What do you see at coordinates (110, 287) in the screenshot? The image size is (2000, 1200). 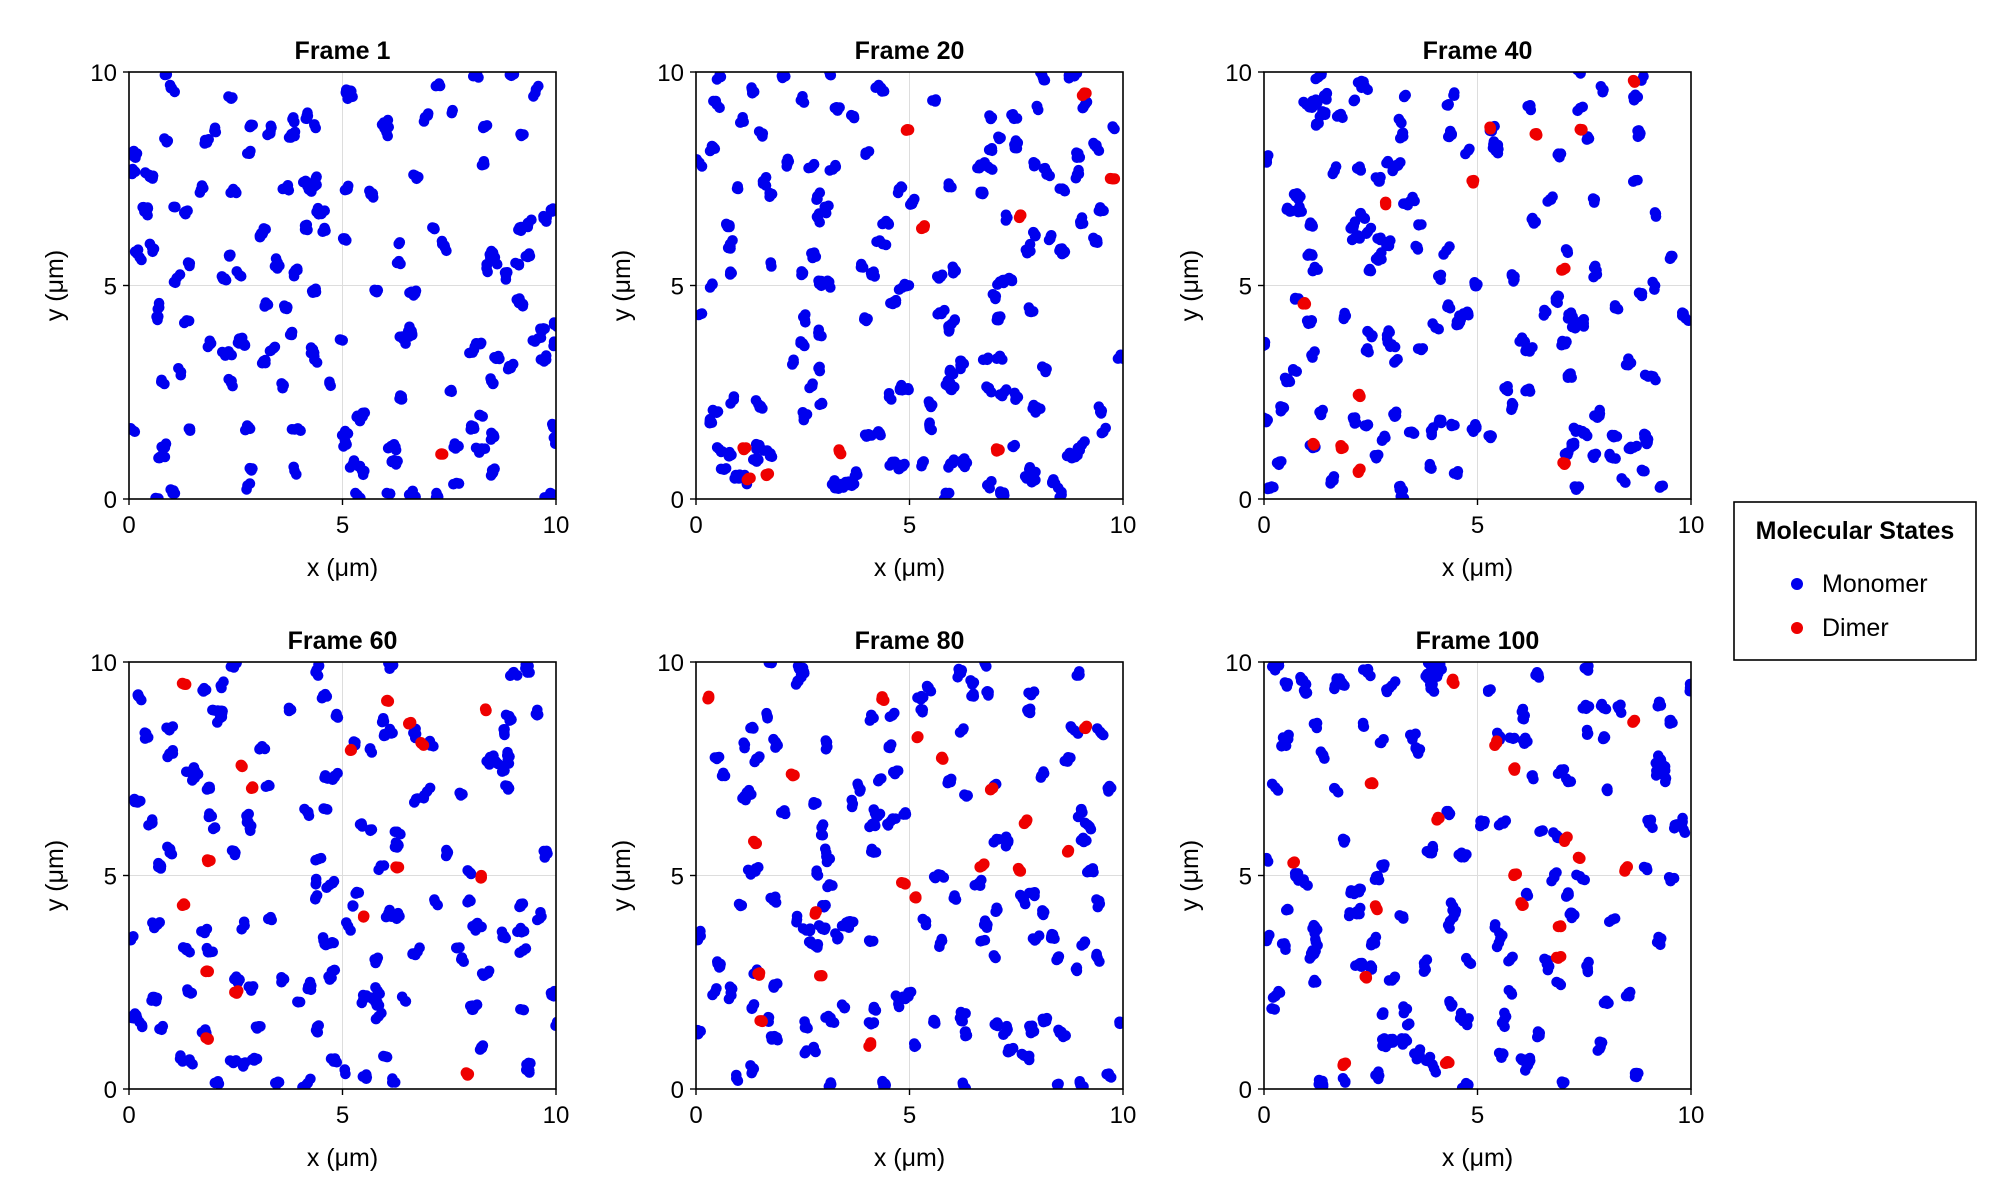 I see `y-tick-label: 5` at bounding box center [110, 287].